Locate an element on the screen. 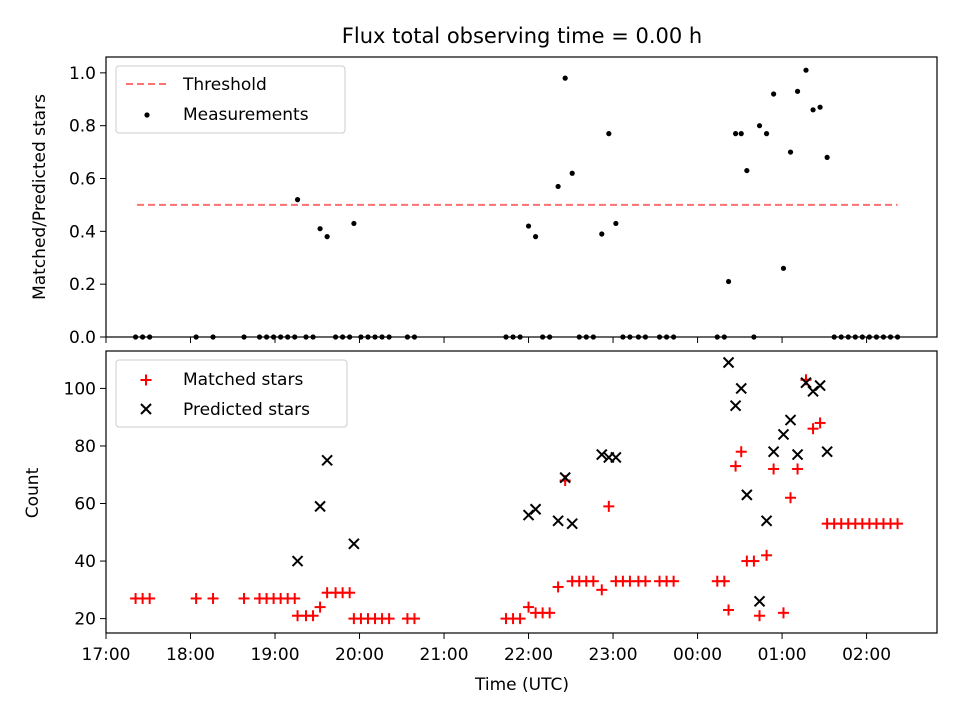 Image resolution: width=960 pixels, height=720 pixels. legend-measurements-swatch is located at coordinates (147, 115).